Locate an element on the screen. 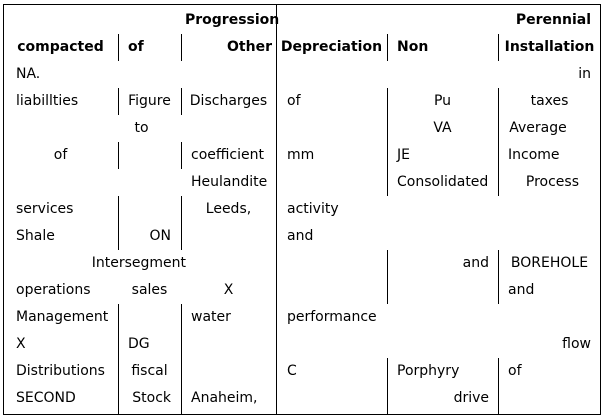  table-cell: Distributions is located at coordinates (60, 371).